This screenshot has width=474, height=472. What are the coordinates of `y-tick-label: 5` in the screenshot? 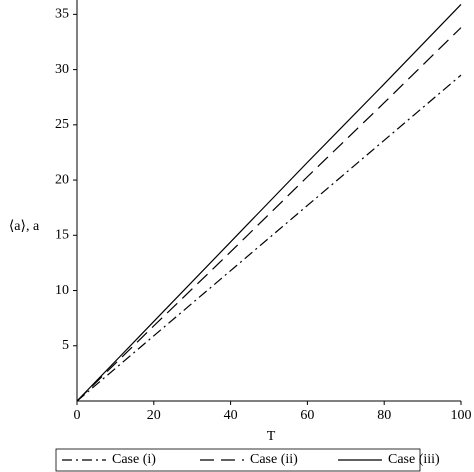 It's located at (65, 345).